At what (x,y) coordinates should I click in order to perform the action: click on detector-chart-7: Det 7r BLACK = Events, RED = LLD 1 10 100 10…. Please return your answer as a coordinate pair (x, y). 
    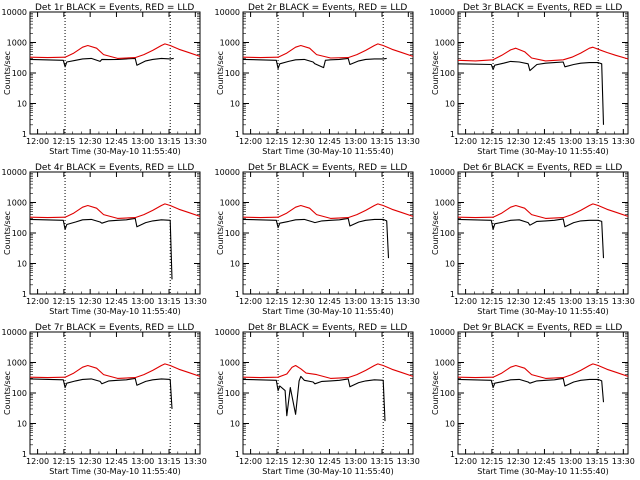
    Looking at the image, I should click on (104, 399).